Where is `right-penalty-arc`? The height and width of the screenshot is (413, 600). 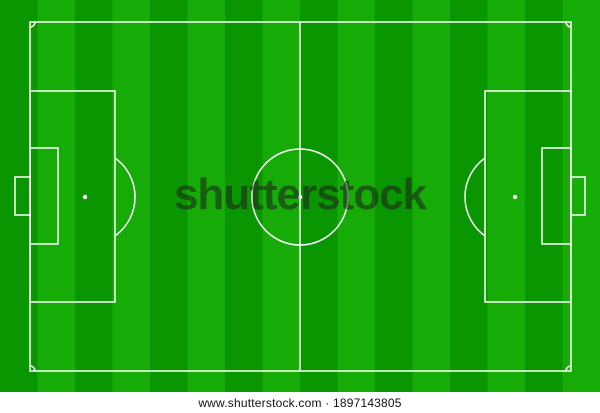 right-penalty-arc is located at coordinates (475, 197).